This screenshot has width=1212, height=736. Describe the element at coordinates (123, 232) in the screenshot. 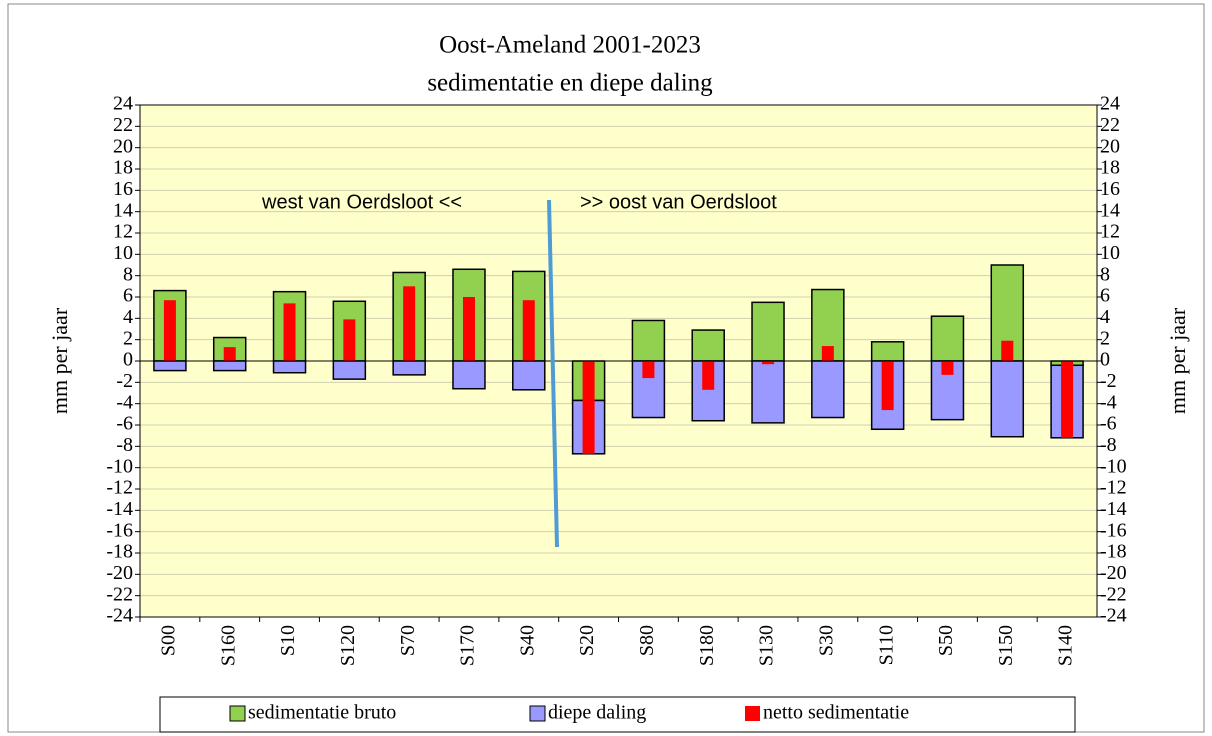

I see `y-tick-label: 12` at that location.